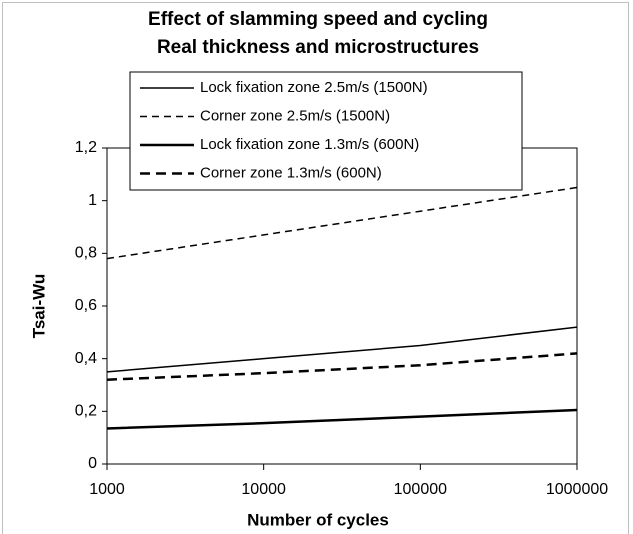 The width and height of the screenshot is (633, 534). Describe the element at coordinates (86, 305) in the screenshot. I see `y-tick-label: 0,6` at that location.